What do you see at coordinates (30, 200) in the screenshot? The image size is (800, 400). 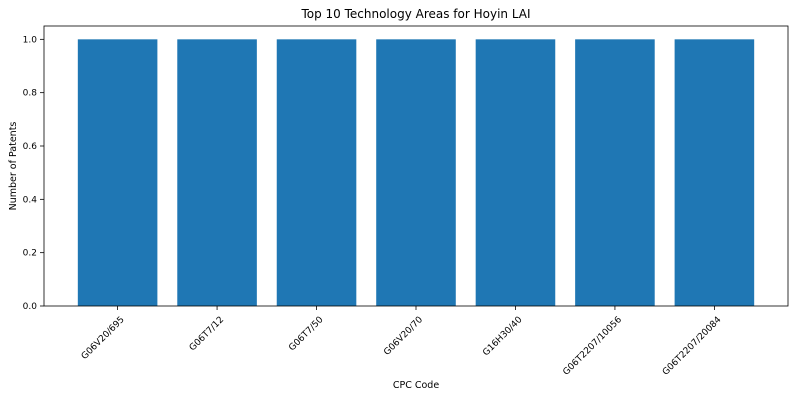 I see `y-tick-label: 0.4` at bounding box center [30, 200].